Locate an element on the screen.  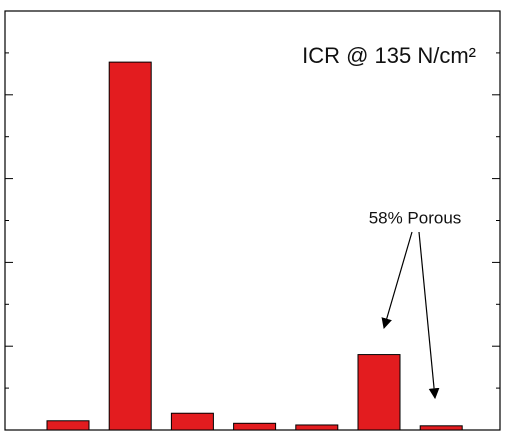
annotation: 58% Porous is located at coordinates (415, 217).